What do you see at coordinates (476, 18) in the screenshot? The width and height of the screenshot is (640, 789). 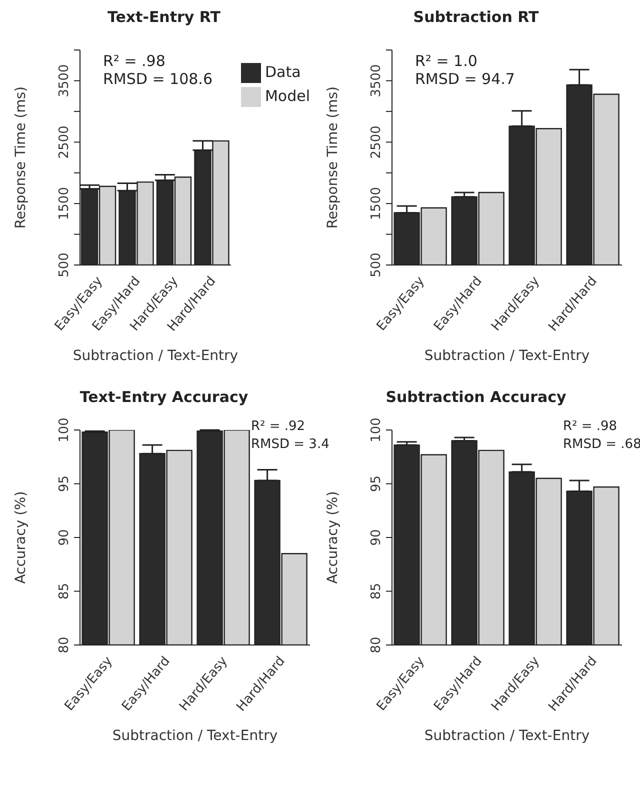 I see `chart-title: Subtraction RT` at bounding box center [476, 18].